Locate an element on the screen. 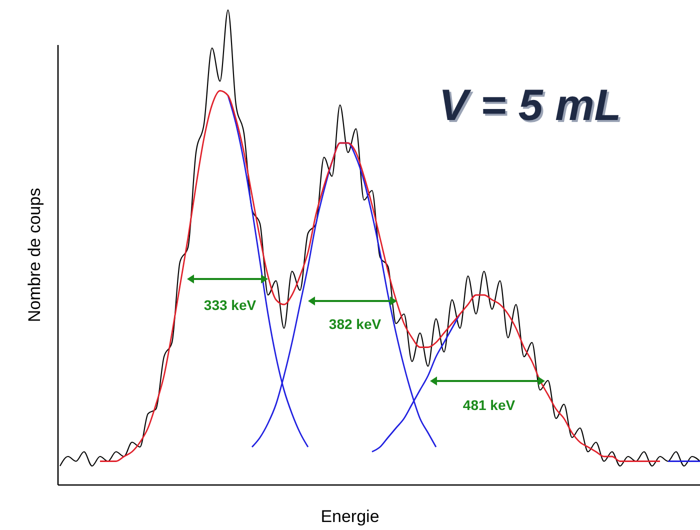  annotation: 481 keV is located at coordinates (489, 405).